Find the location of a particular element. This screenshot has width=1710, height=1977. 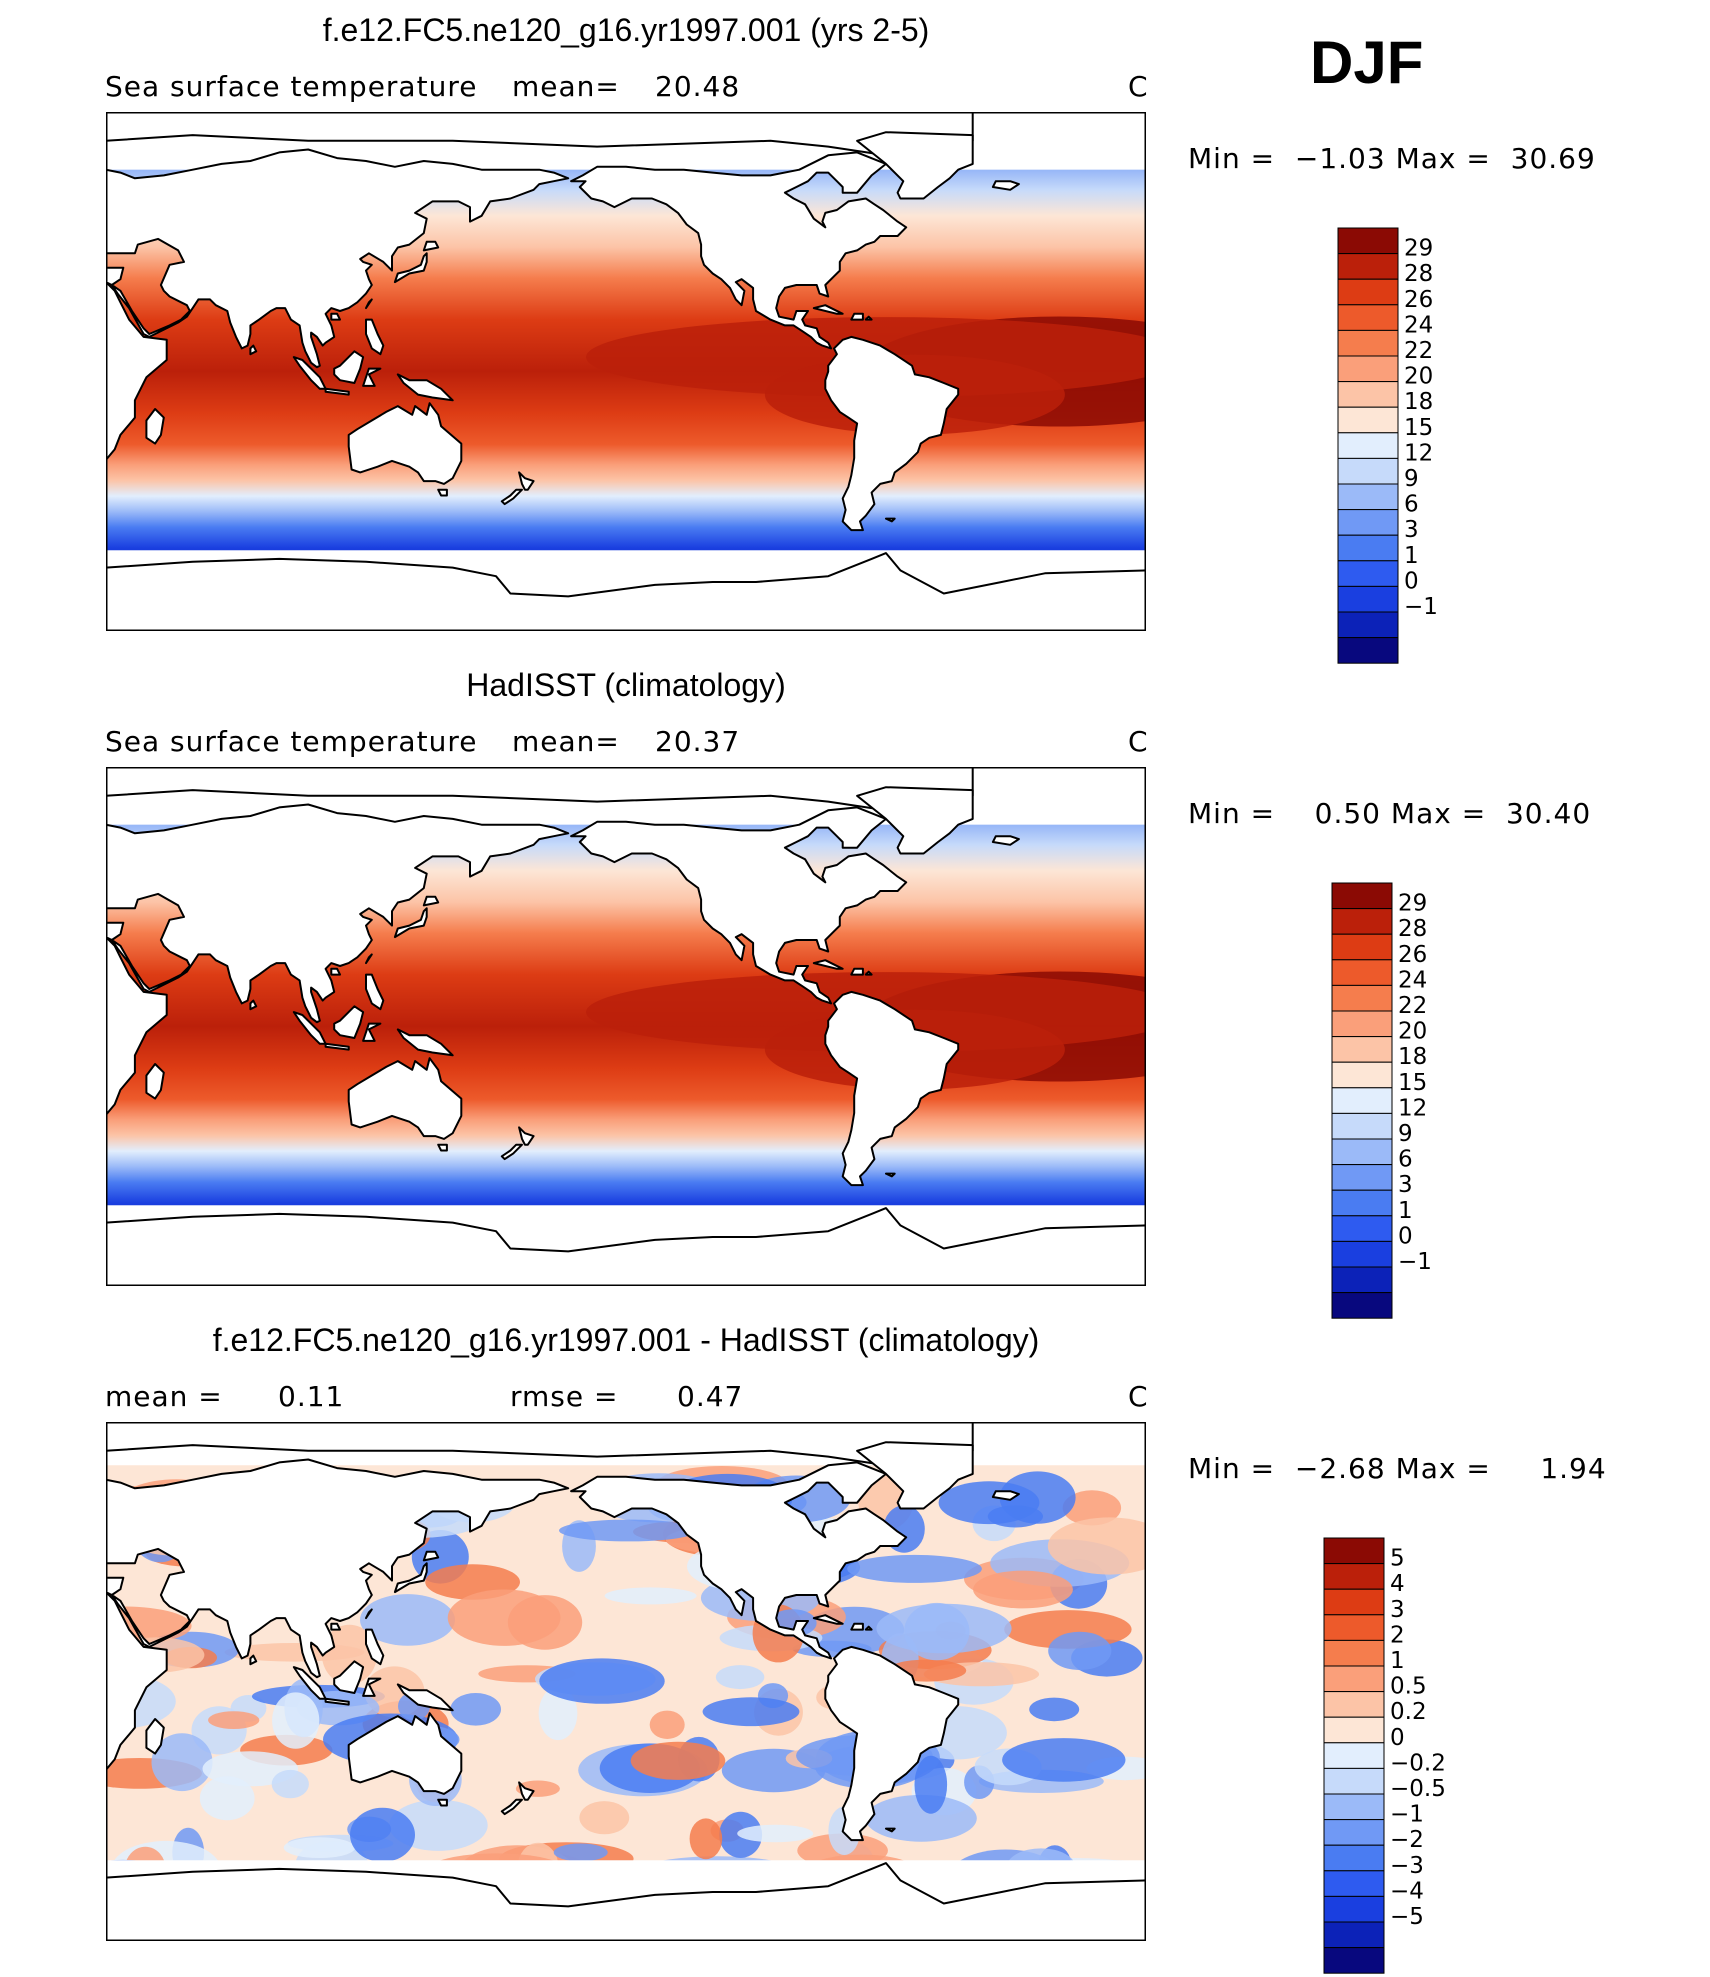

max-label: Max = is located at coordinates (1443, 1468).